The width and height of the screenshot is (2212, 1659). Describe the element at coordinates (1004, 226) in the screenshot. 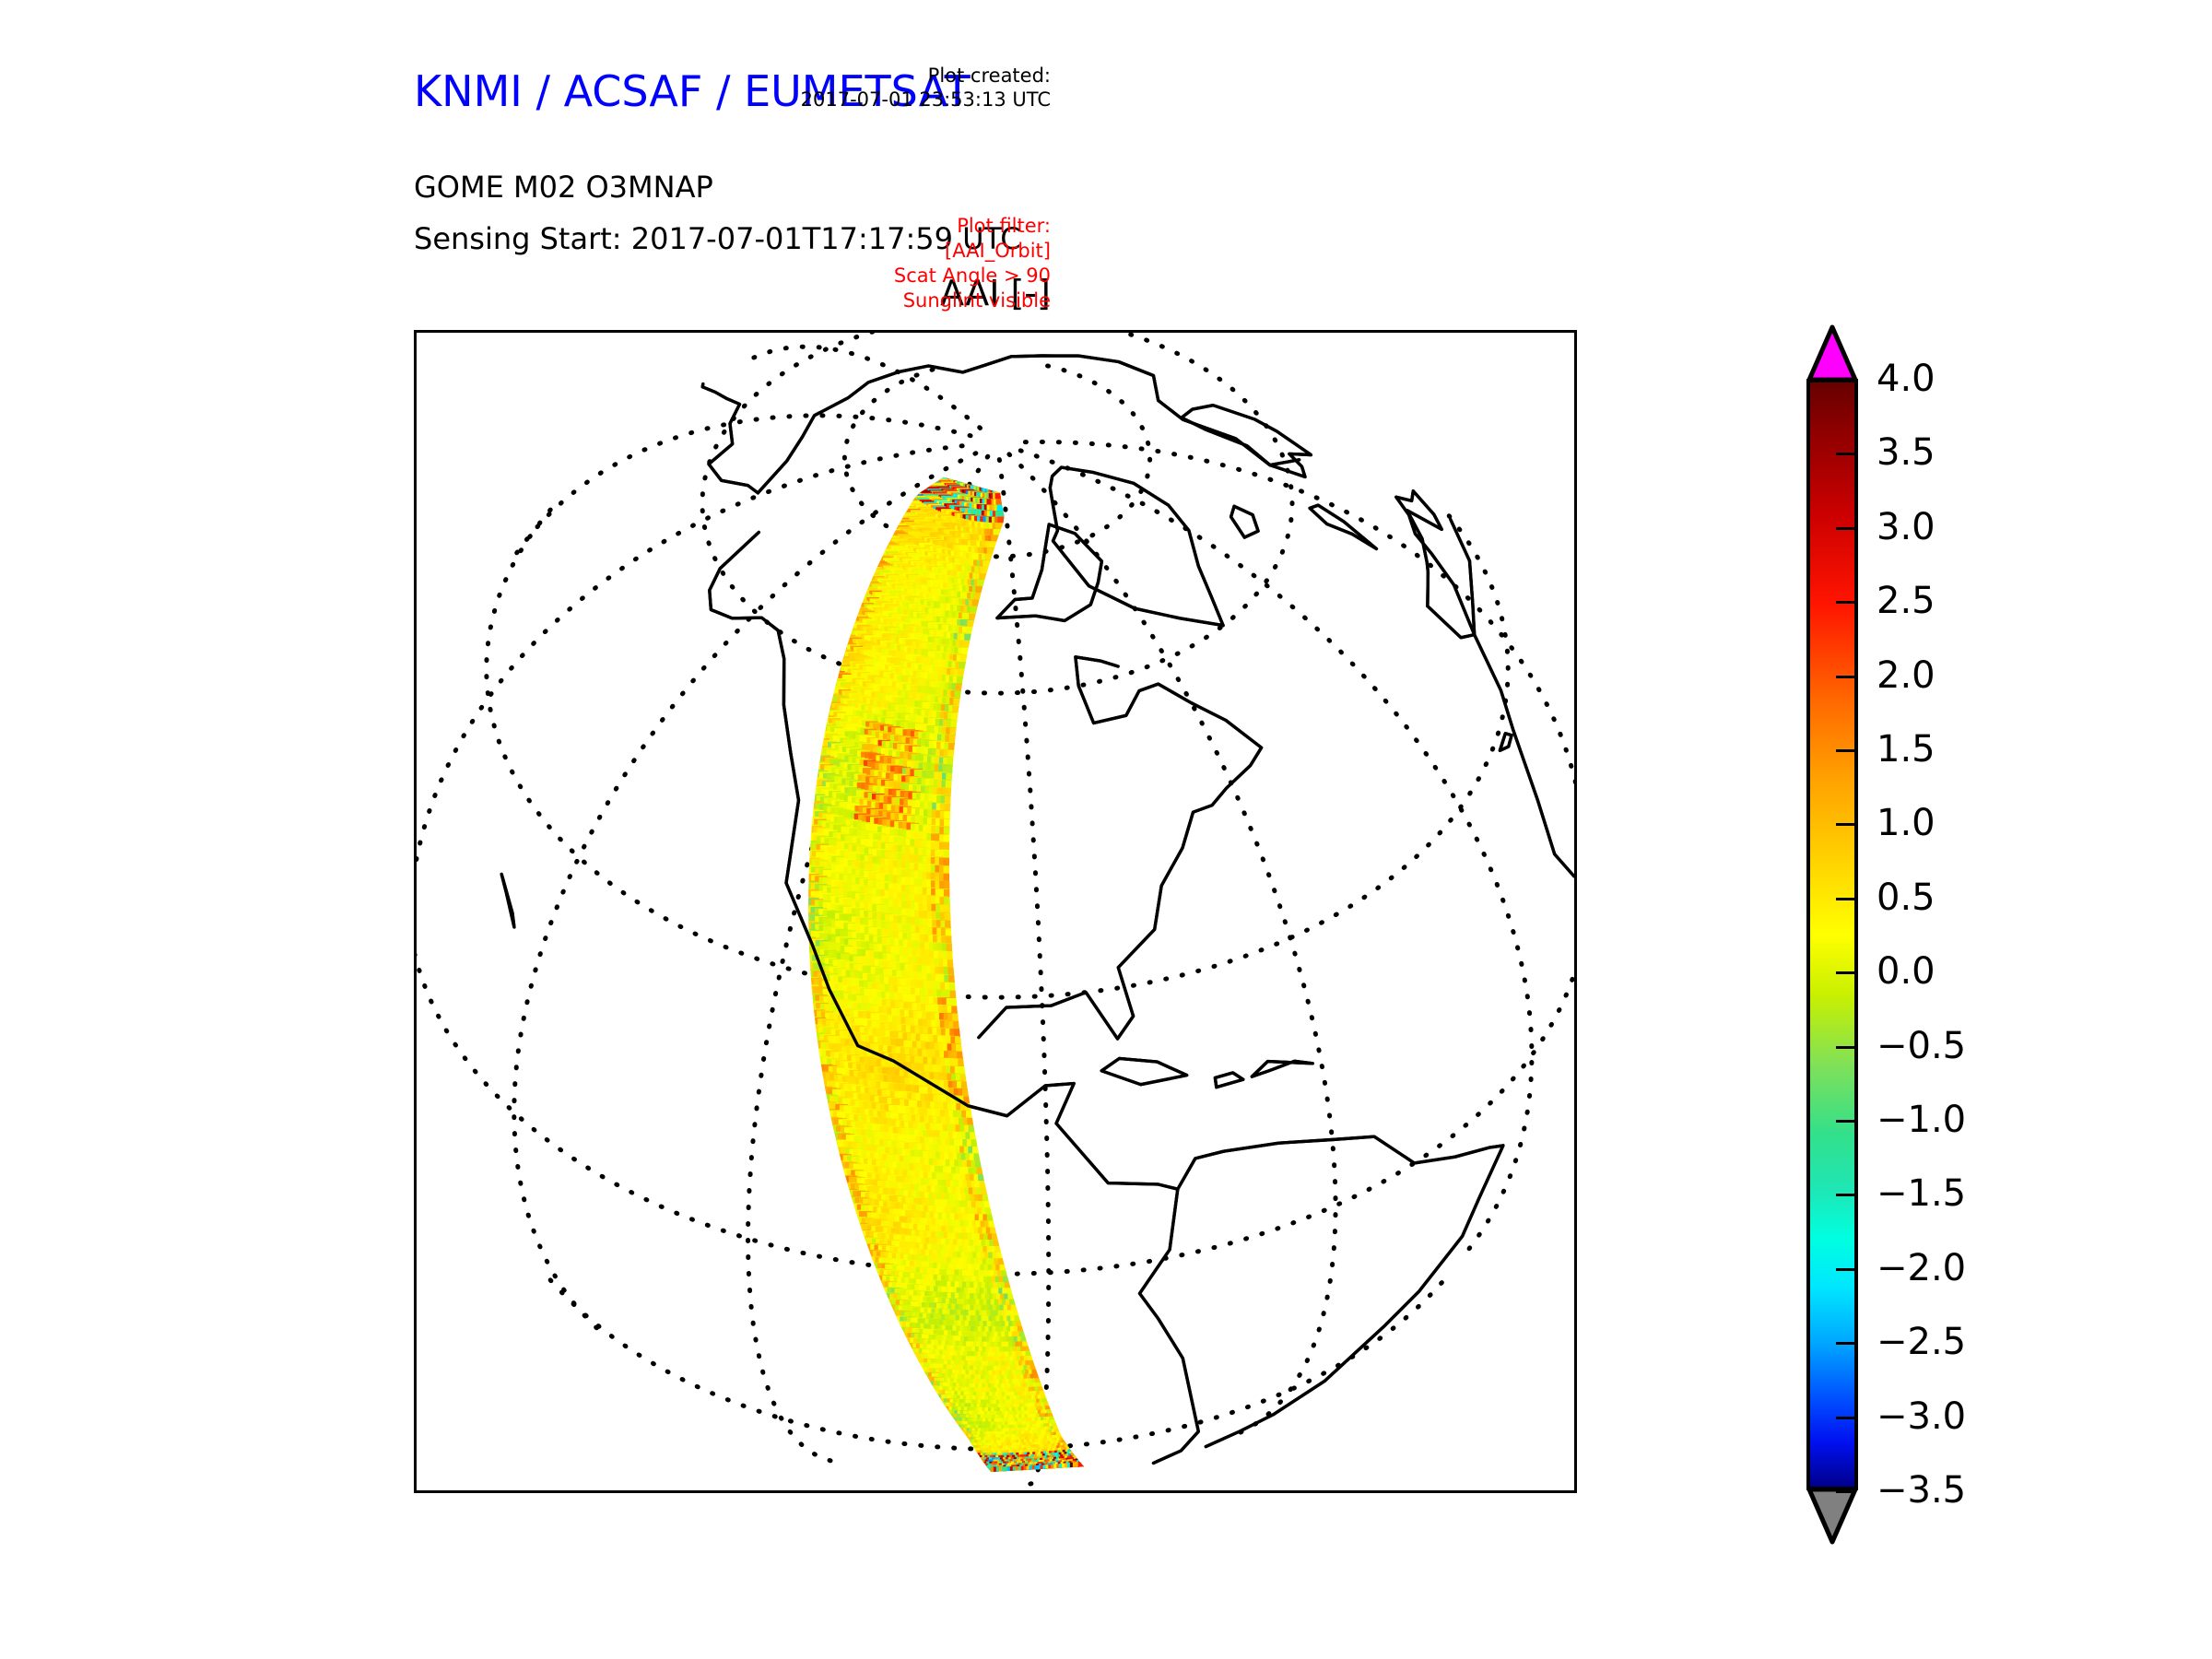

I see `plot-filter-label: Plot filter:` at that location.